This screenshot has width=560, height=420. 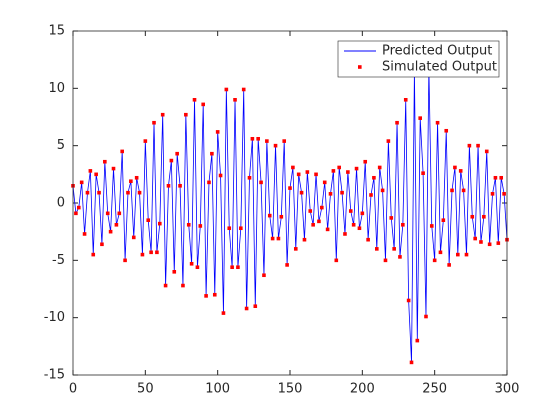 What do you see at coordinates (61, 203) in the screenshot?
I see `y-tick-label: 0` at bounding box center [61, 203].